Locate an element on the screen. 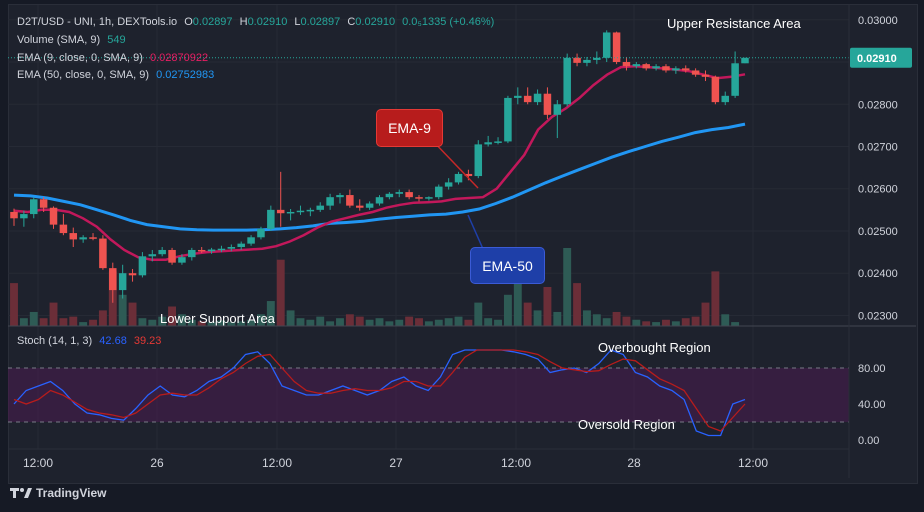 This screenshot has height=512, width=924. close-value: 0.02910 is located at coordinates (375, 22).